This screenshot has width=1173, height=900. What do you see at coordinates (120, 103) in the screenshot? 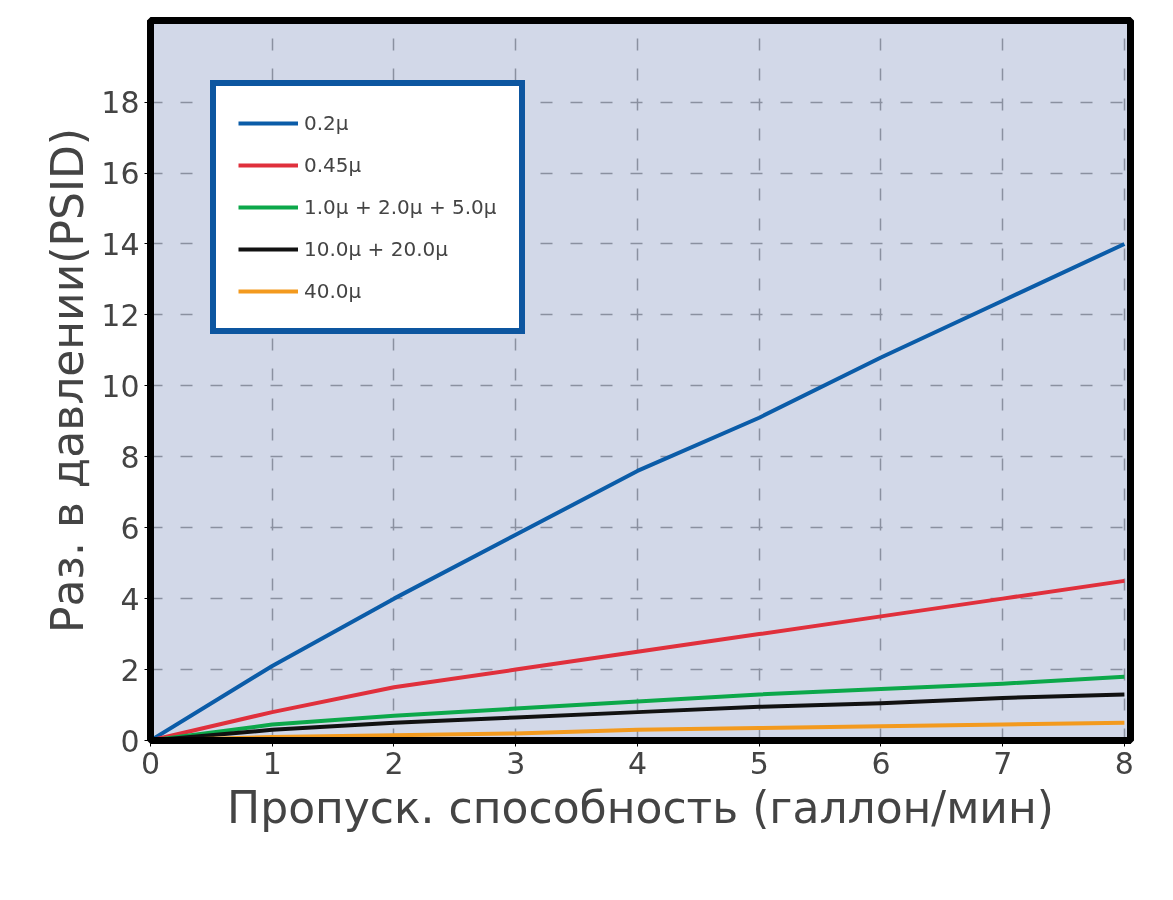
I see `y-tick-label: 18` at bounding box center [120, 103].